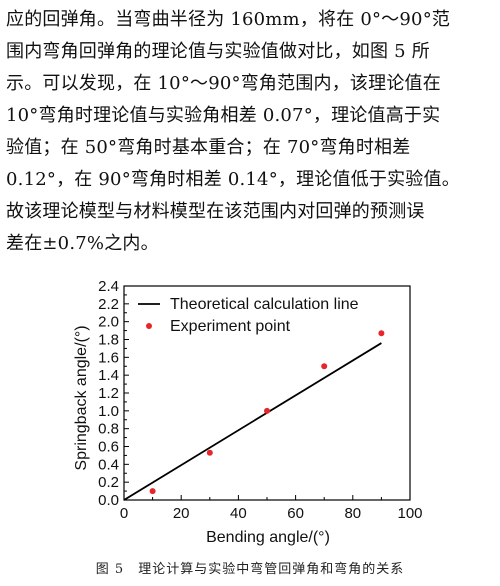 This screenshot has height=586, width=500. Describe the element at coordinates (228, 19) in the screenshot. I see `paragraph-line: 应的回弹角。当弯曲半径为 160mm，将在 0°～90°范` at that location.